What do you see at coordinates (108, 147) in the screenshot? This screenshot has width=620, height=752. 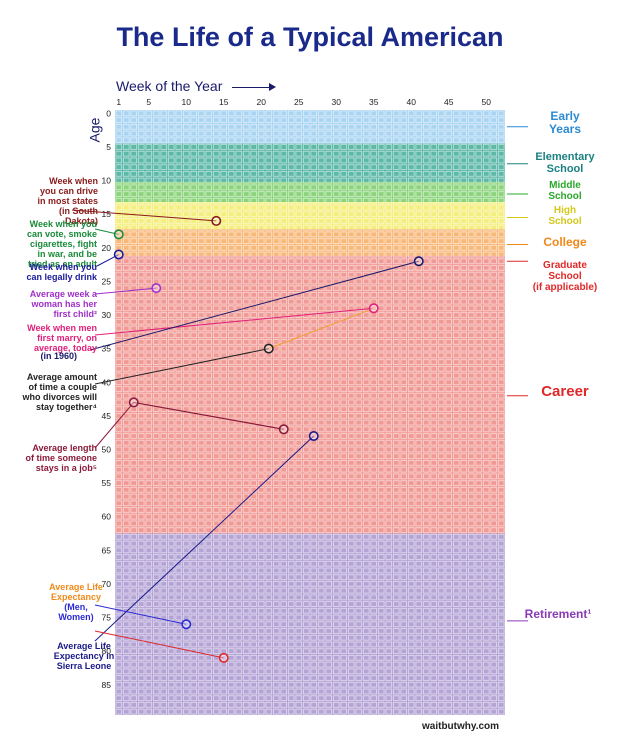 I see `age-tick-label: 5` at bounding box center [108, 147].